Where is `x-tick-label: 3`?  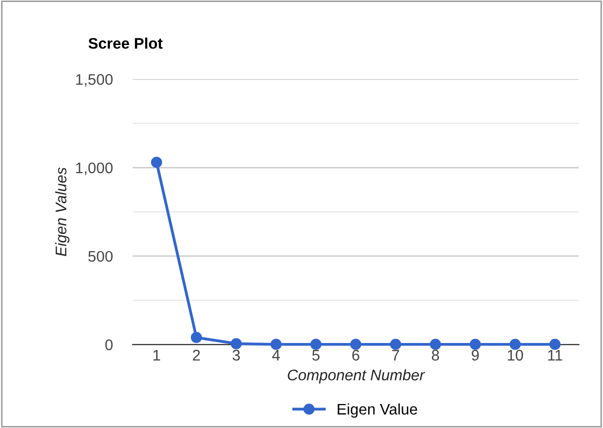 x-tick-label: 3 is located at coordinates (236, 355).